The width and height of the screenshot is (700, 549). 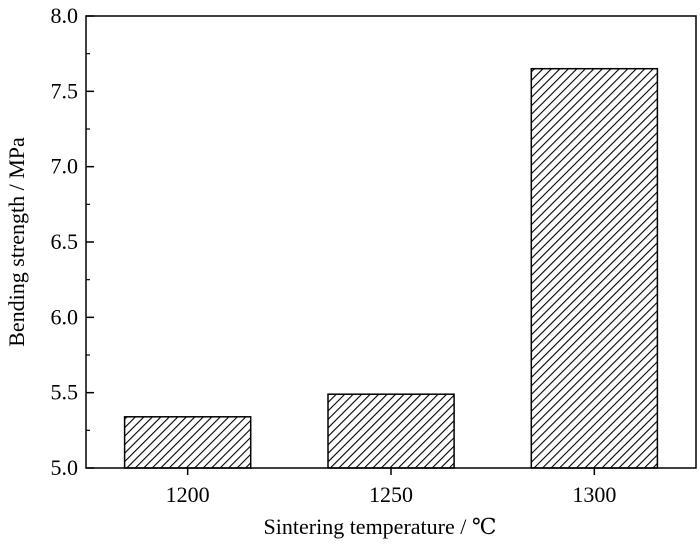 I want to click on y-tick-label-8.0: 8.0, so click(x=65, y=15).